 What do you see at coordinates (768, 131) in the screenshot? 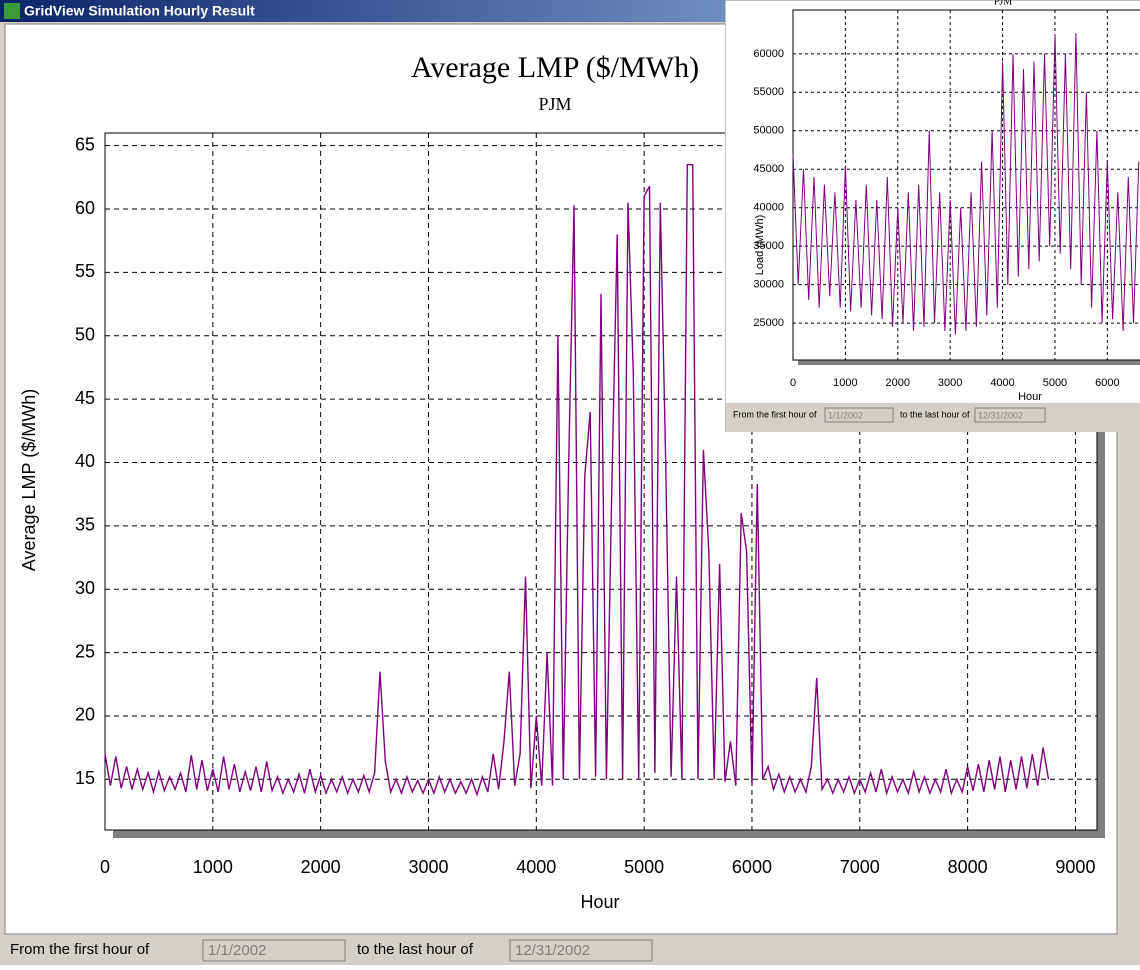
I see `y-tick-label: 50000` at bounding box center [768, 131].